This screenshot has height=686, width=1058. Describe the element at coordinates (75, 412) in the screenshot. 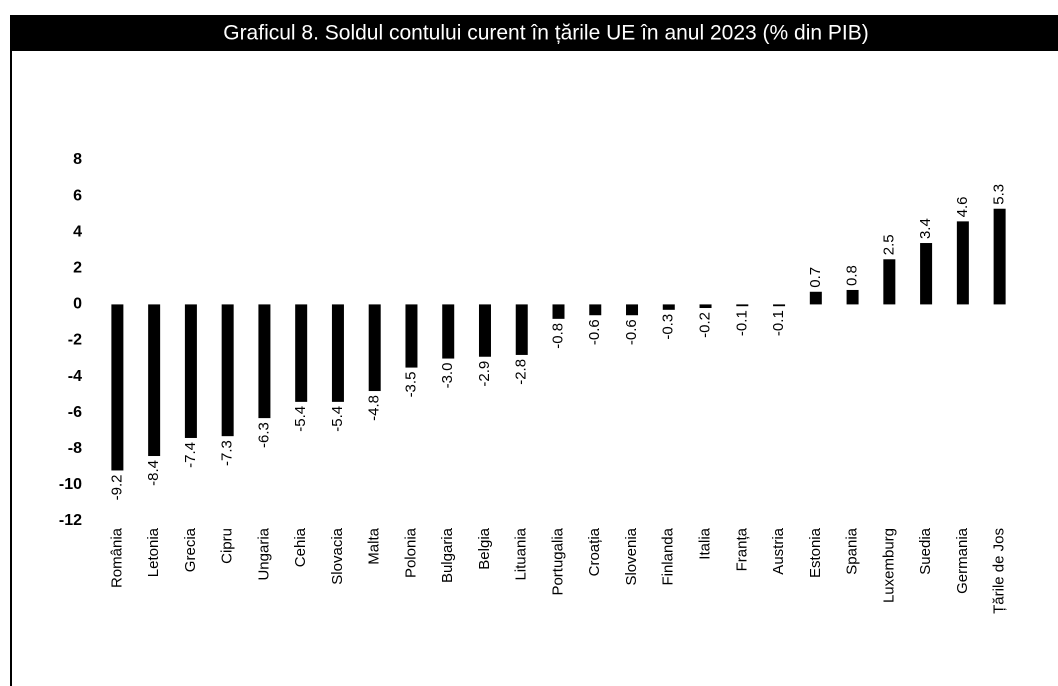

I see `y-tick-label: -6` at that location.